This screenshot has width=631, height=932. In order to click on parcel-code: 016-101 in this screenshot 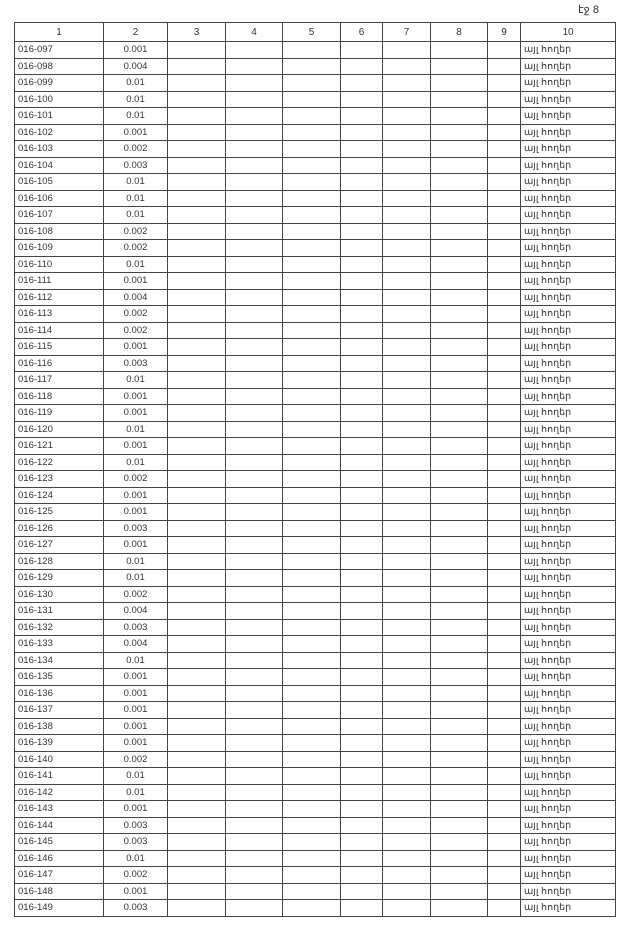, I will do `click(59, 116)`.